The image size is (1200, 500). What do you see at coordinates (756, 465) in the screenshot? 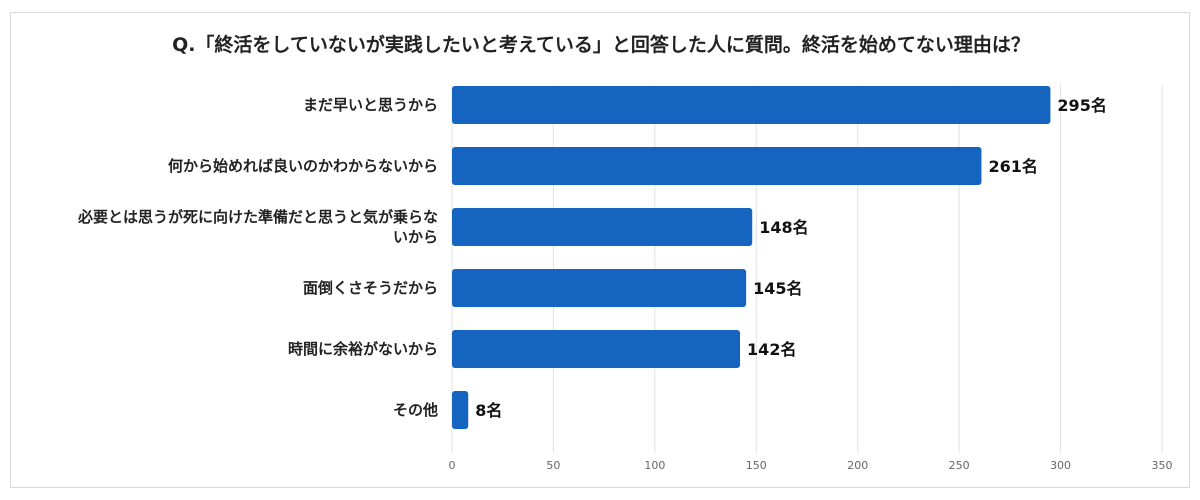
I see `x-tick-label: 150` at bounding box center [756, 465].